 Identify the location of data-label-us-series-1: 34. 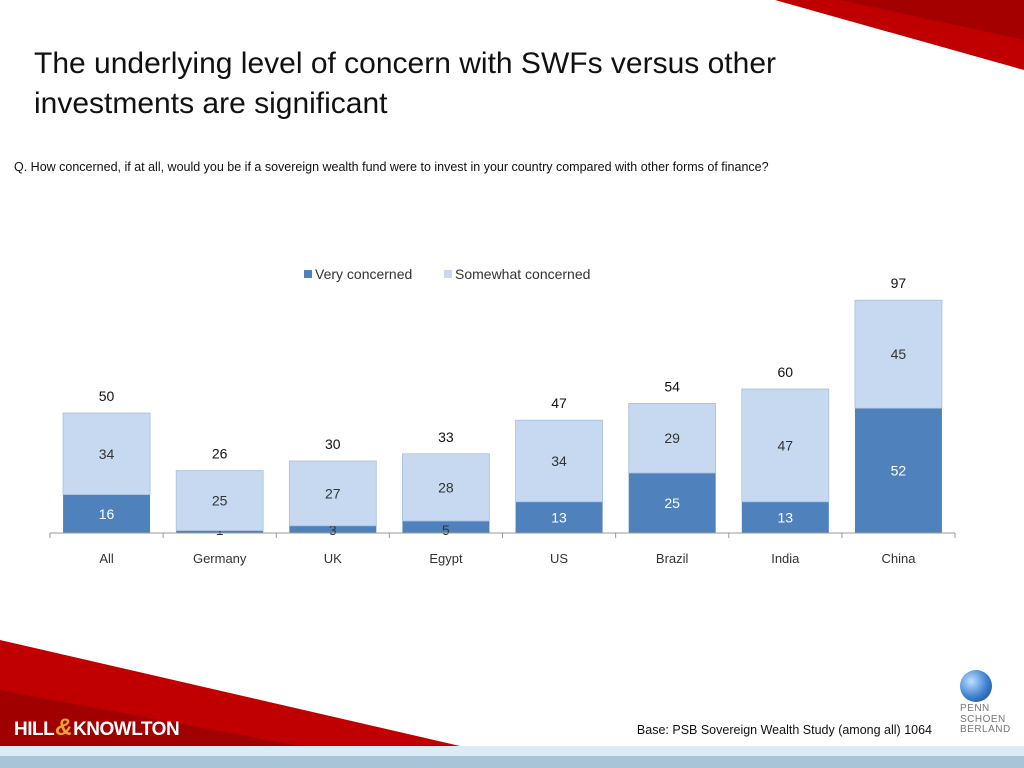
(559, 461).